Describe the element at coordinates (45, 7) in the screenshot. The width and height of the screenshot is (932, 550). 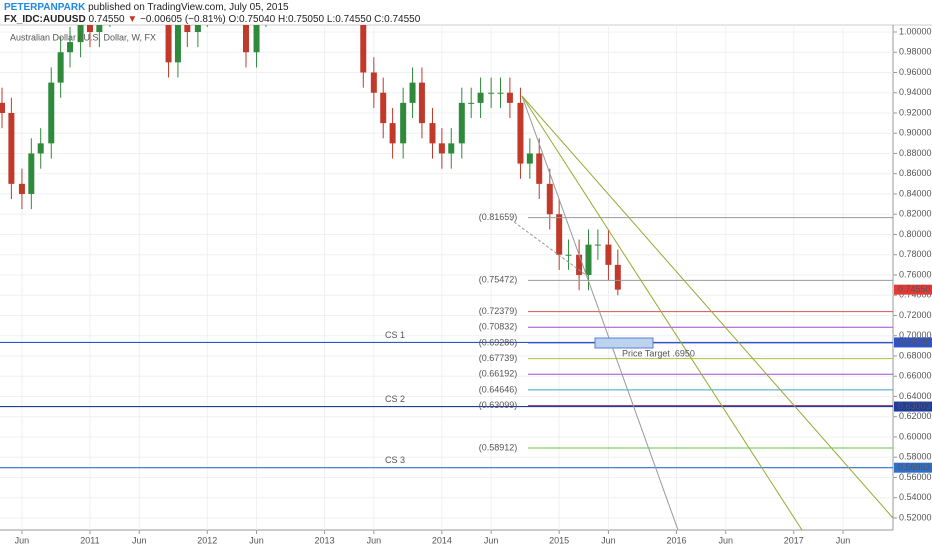
I see `user: PETERPANPARK` at that location.